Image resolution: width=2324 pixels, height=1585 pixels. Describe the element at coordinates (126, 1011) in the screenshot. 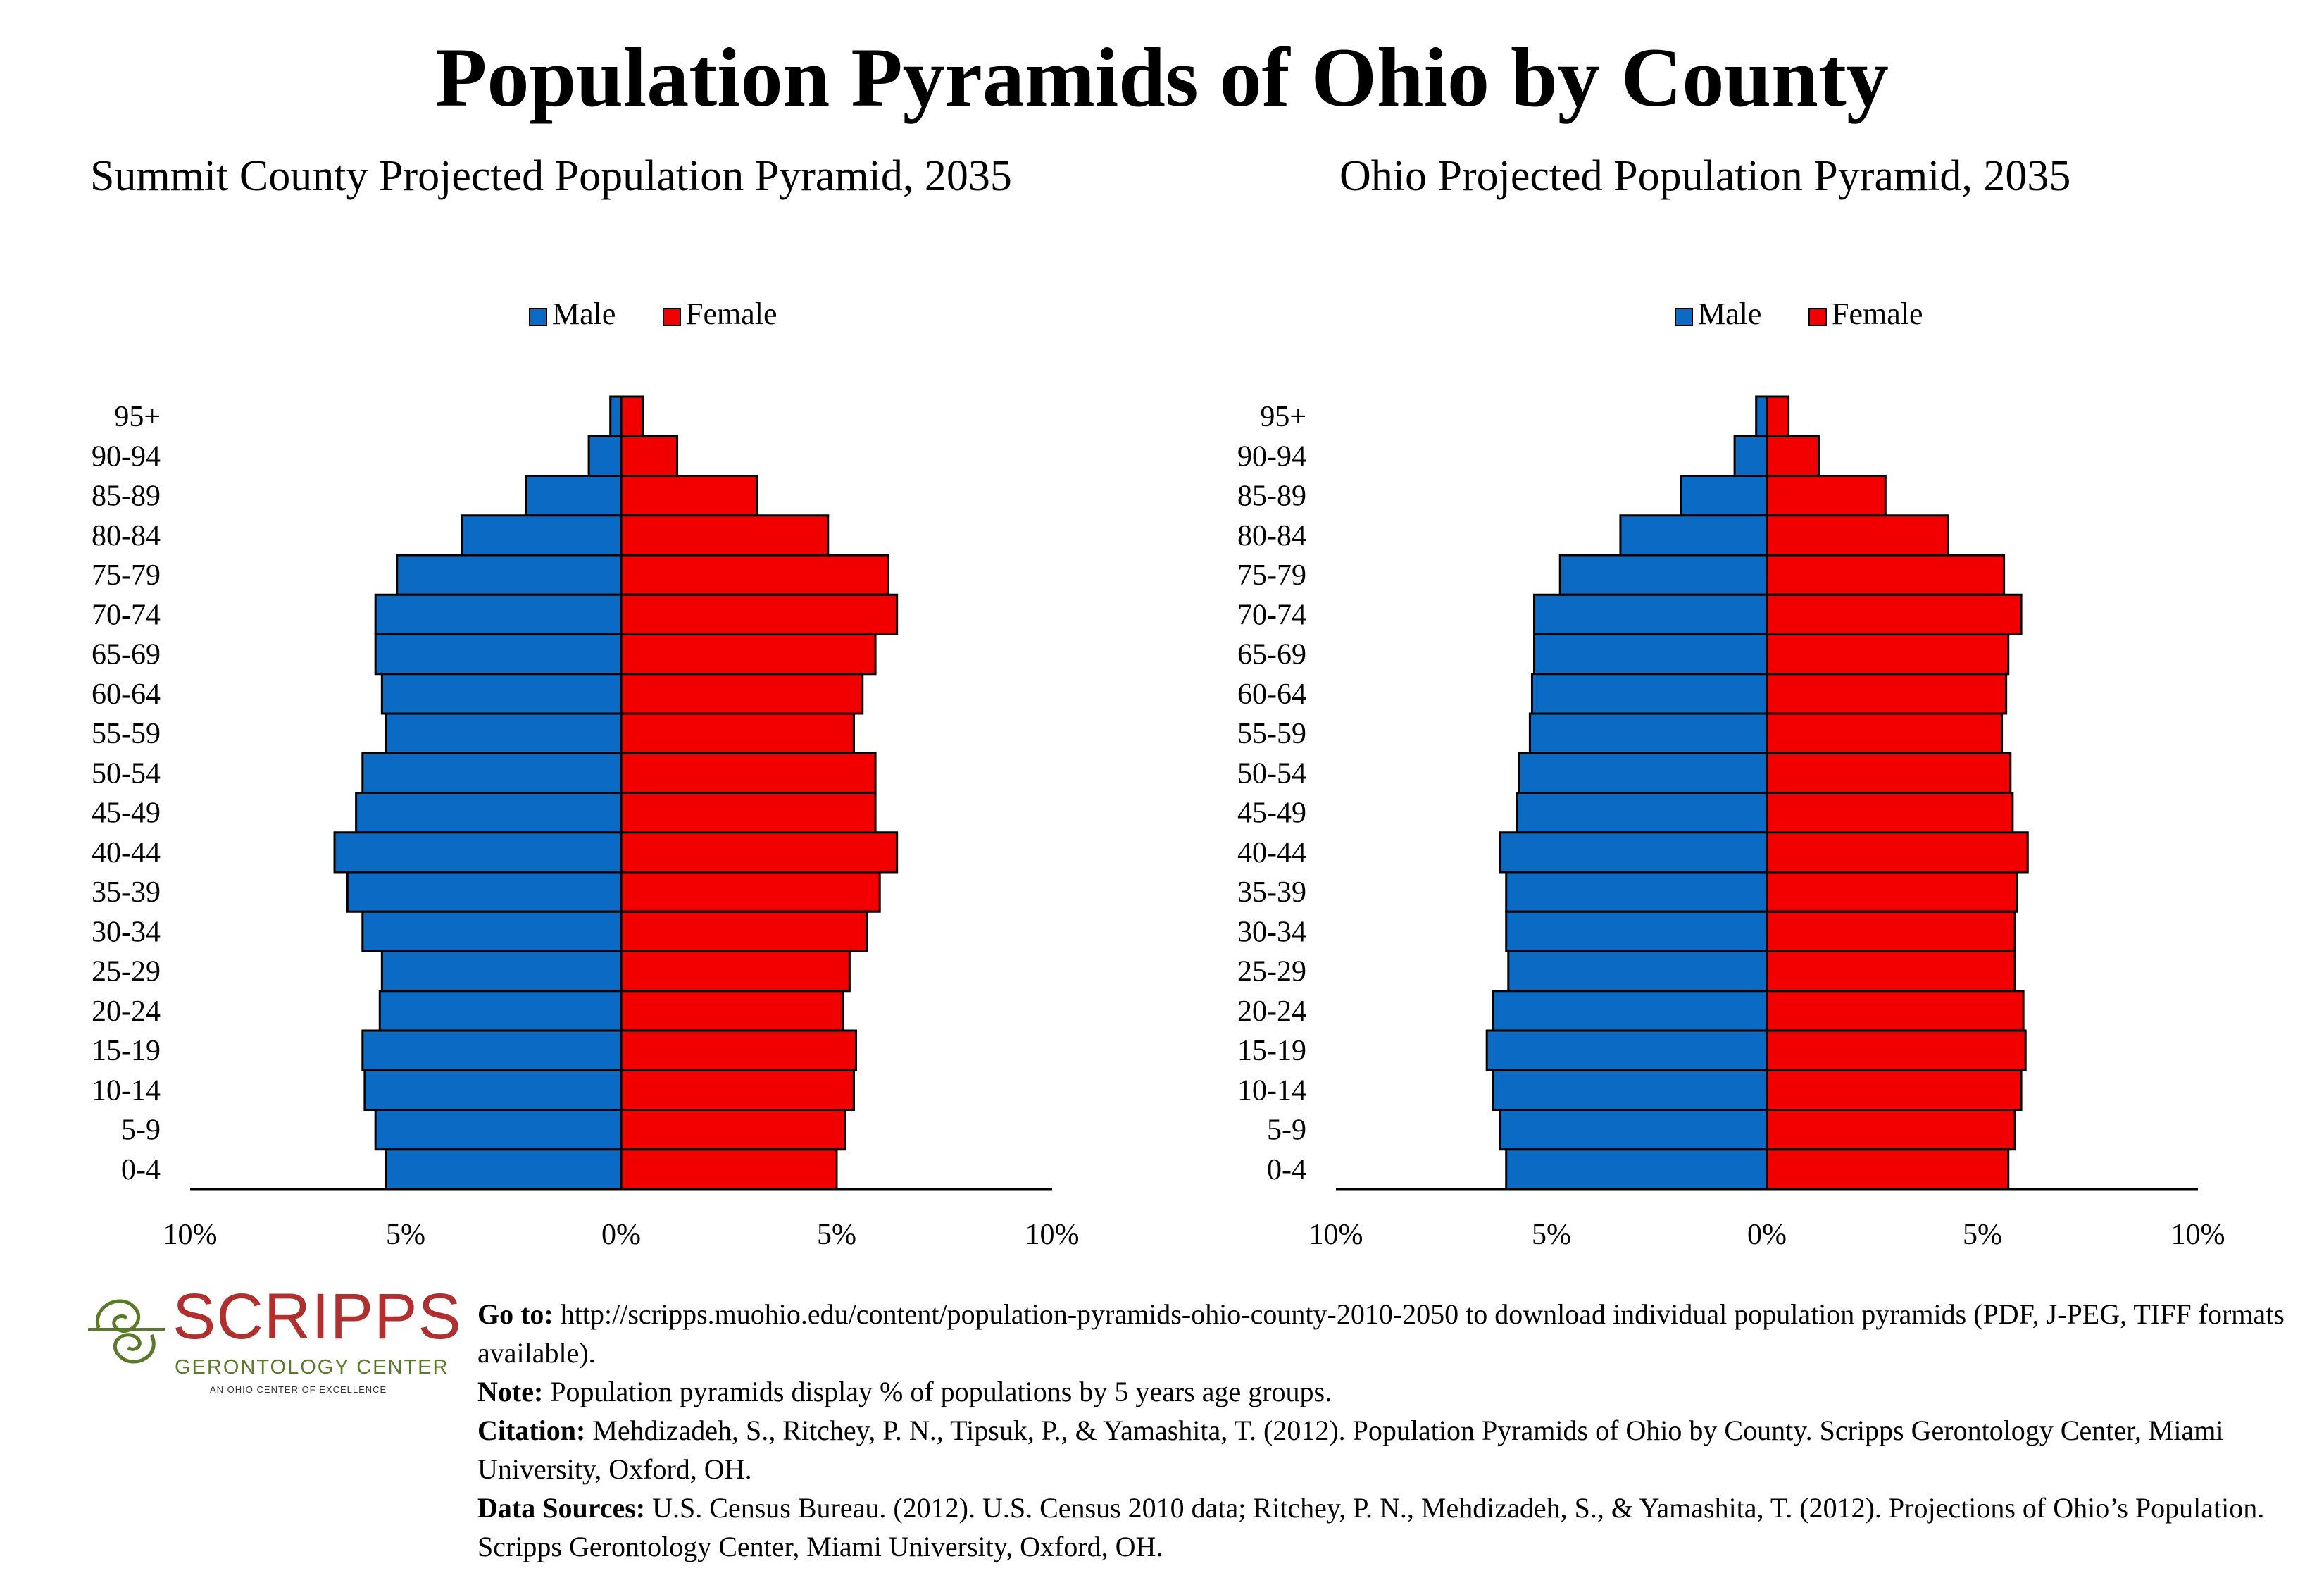

I see `summit-age-label: 20-24` at that location.